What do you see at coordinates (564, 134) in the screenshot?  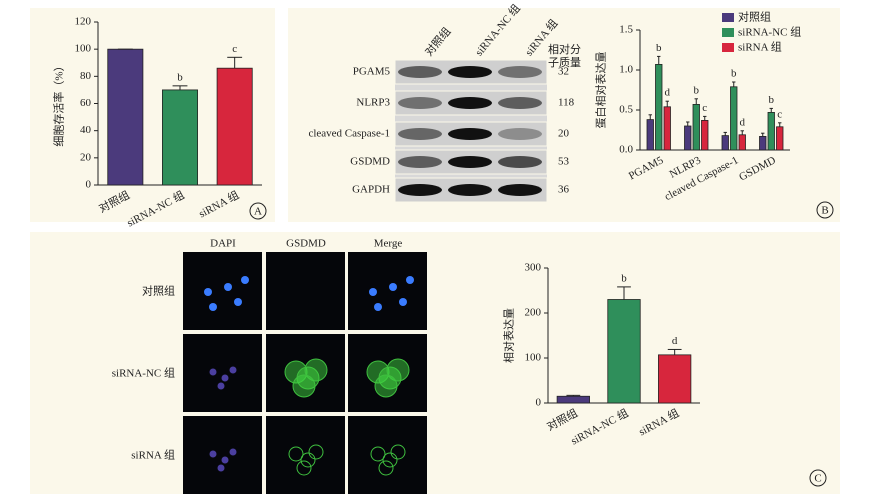 I see `mass-label: 20` at bounding box center [564, 134].